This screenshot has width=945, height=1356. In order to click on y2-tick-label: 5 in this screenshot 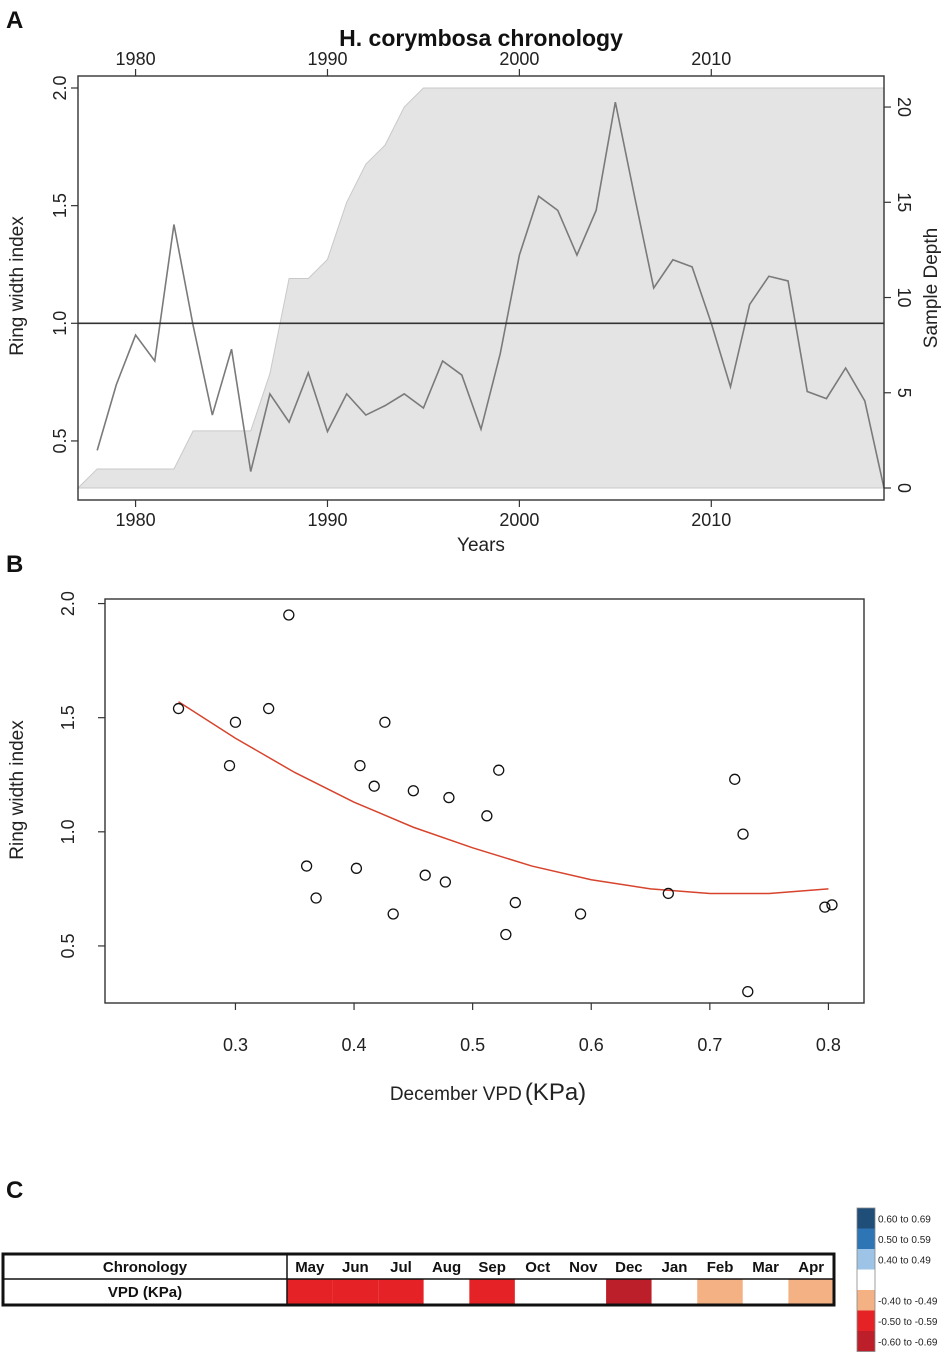, I will do `click(904, 393)`.